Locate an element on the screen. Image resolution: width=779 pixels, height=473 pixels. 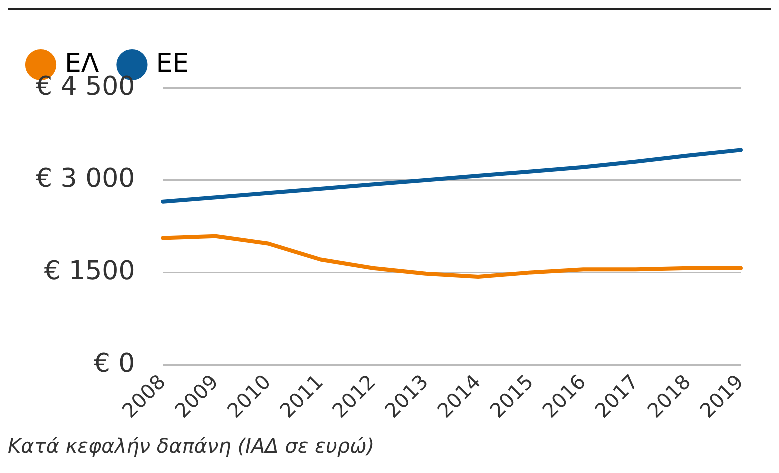
x-axis-title: Κατά κεφαλήν δαπάνη (ΙΑΔ σε ευρώ) is located at coordinates (192, 446).